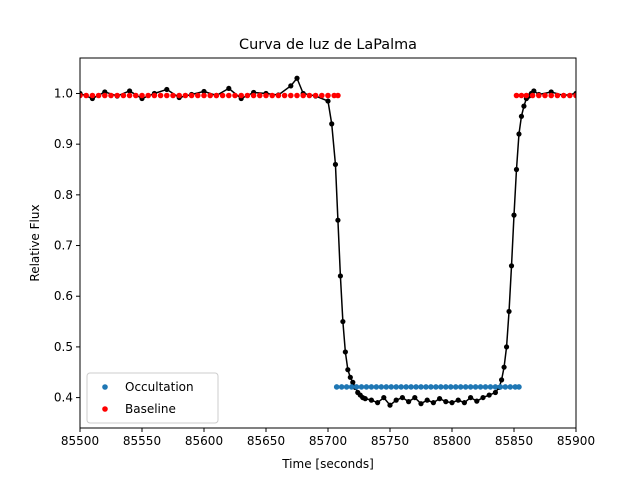 Image resolution: width=640 pixels, height=480 pixels. I want to click on x-tick-label: 85550, so click(142, 441).